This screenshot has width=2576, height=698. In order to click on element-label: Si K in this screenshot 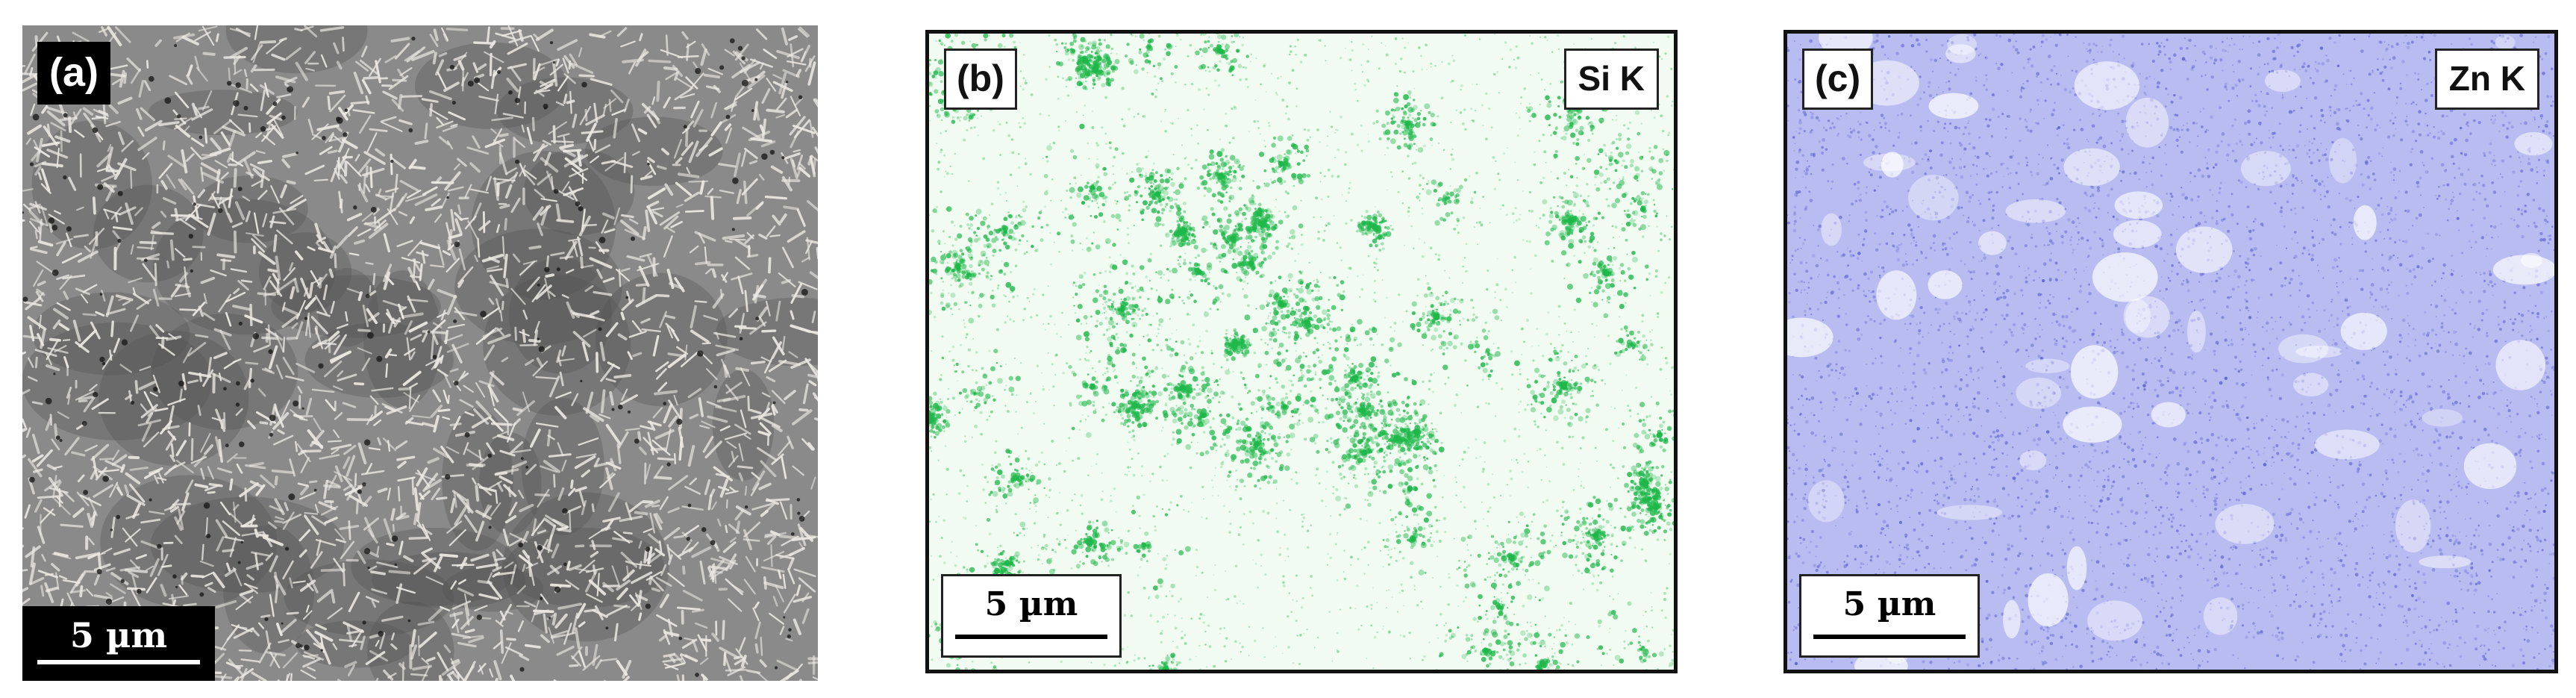, I will do `click(1611, 80)`.